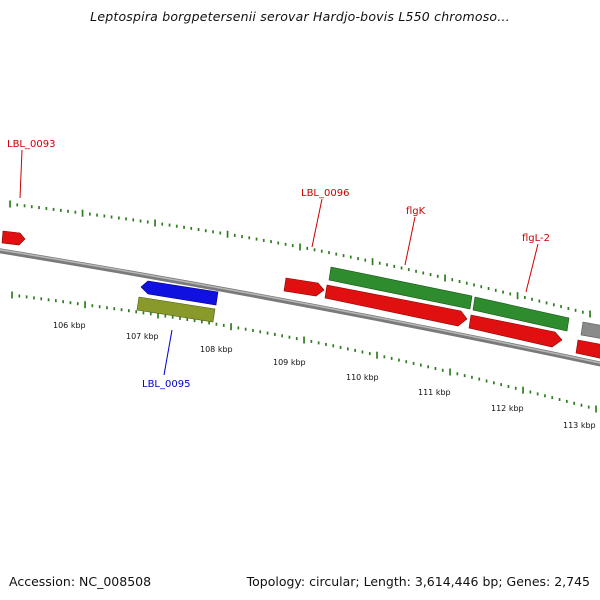  I want to click on scale-label: 109 kbp, so click(289, 362).